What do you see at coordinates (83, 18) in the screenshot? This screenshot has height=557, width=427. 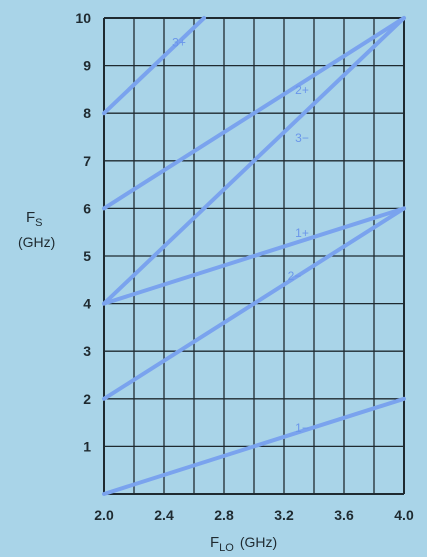 I see `y-tick-label: 10` at bounding box center [83, 18].